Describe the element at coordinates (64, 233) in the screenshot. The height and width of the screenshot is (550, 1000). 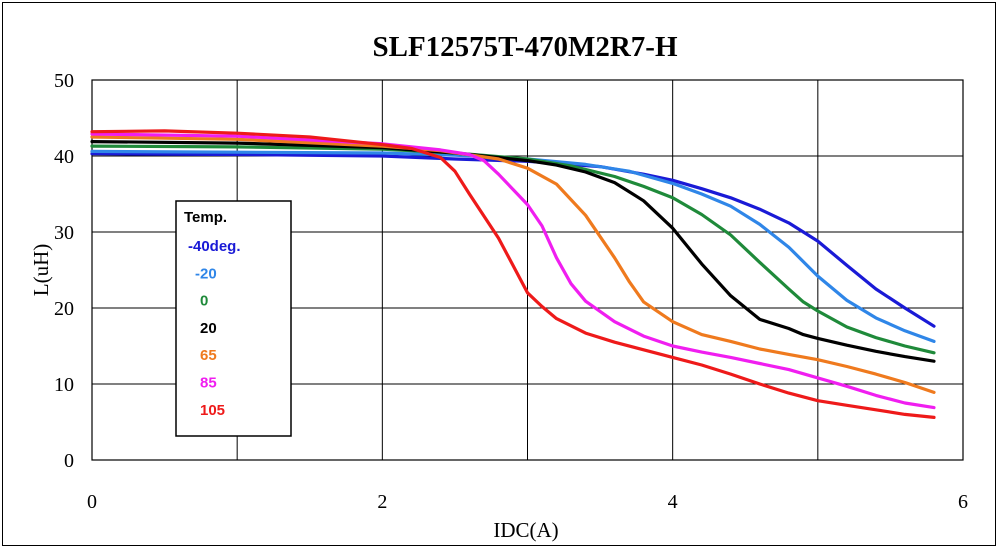
I see `y-tick-label: 30` at that location.